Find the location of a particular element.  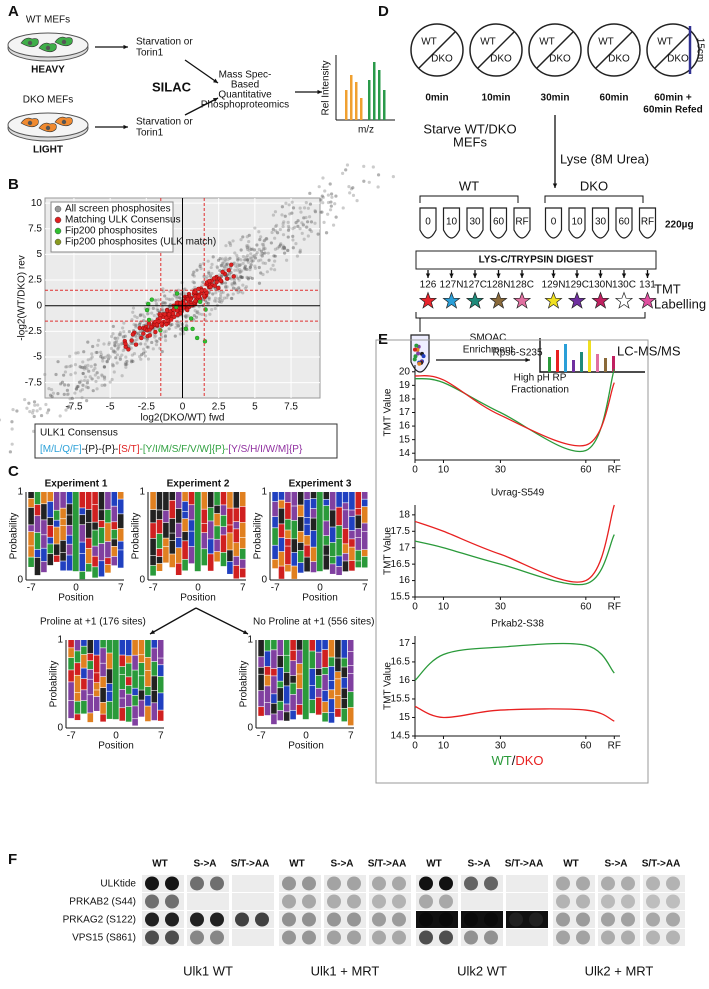

y-axis-title: Probability is located at coordinates (258, 536).